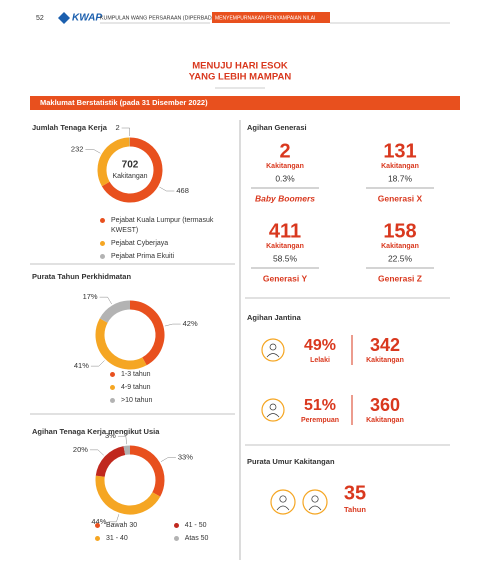 This screenshot has height=587, width=480. What do you see at coordinates (240, 77) in the screenshot?
I see `title-line: YANG LEBIH MAMPAN` at bounding box center [240, 77].